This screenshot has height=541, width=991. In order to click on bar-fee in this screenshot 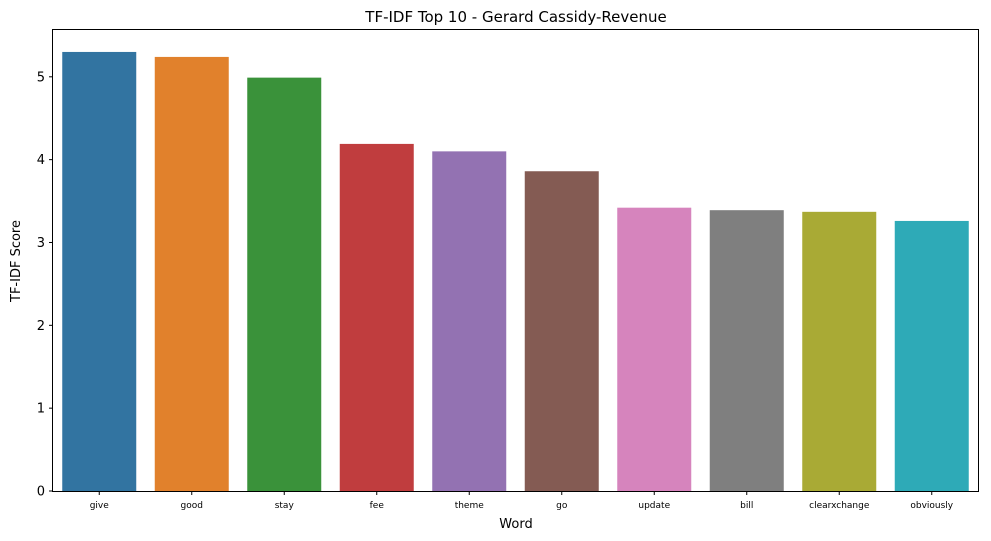, I will do `click(377, 317)`.